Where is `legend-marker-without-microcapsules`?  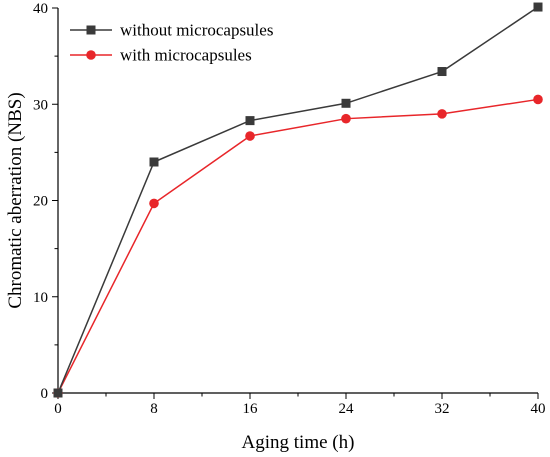 legend-marker-without-microcapsules is located at coordinates (91, 30).